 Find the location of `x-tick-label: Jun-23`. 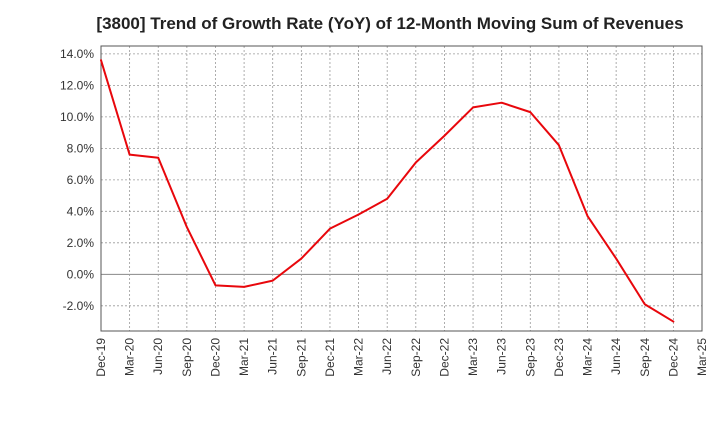

x-tick-label: Jun-23 is located at coordinates (502, 356).